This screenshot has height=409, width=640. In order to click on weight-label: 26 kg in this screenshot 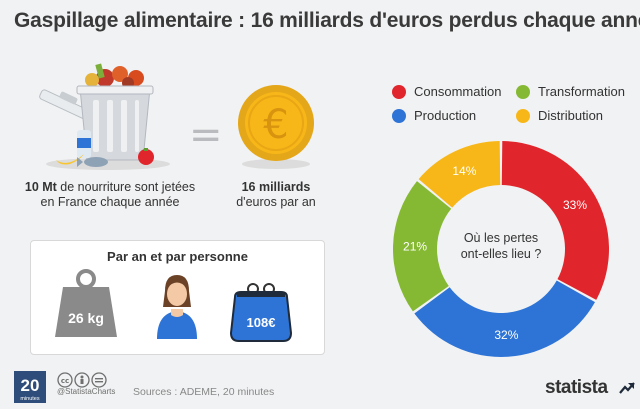, I will do `click(86, 318)`.